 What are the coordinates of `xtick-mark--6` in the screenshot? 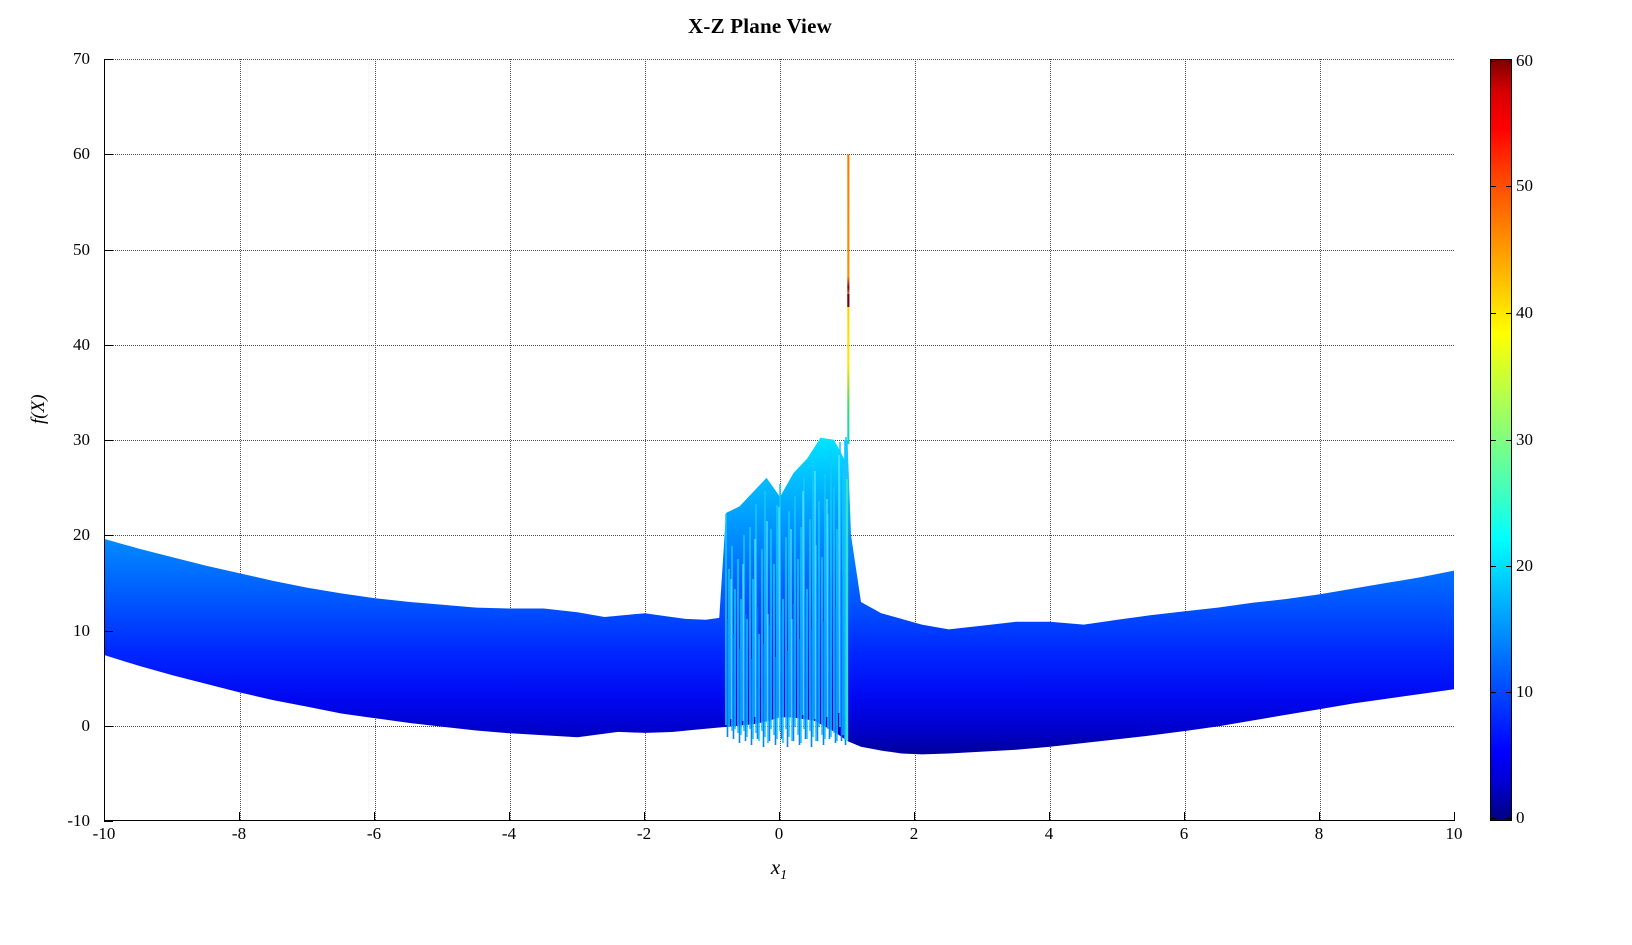 It's located at (374, 816).